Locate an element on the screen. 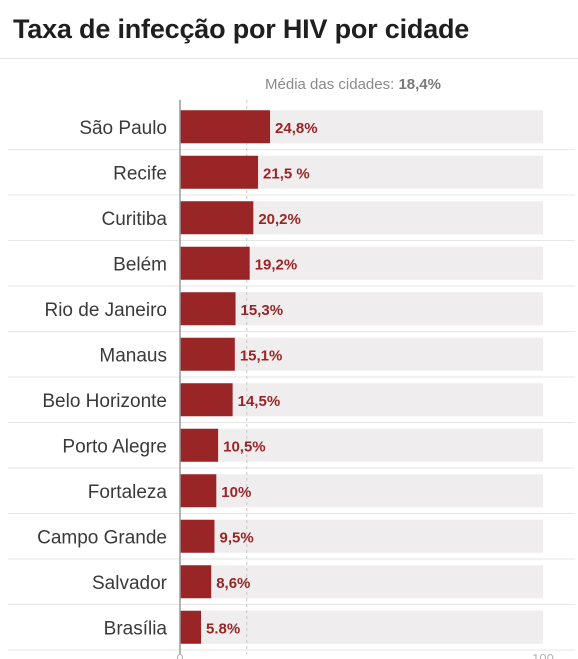  value-label: 5.8% is located at coordinates (223, 628).